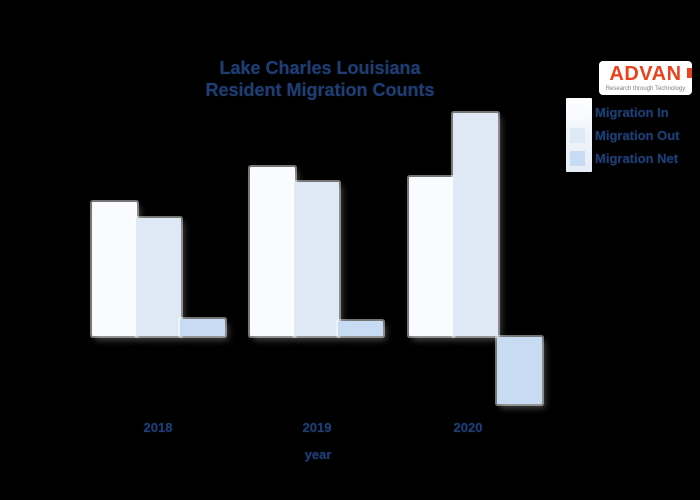 This screenshot has width=700, height=500. What do you see at coordinates (468, 427) in the screenshot?
I see `x-tick-2020: 2020` at bounding box center [468, 427].